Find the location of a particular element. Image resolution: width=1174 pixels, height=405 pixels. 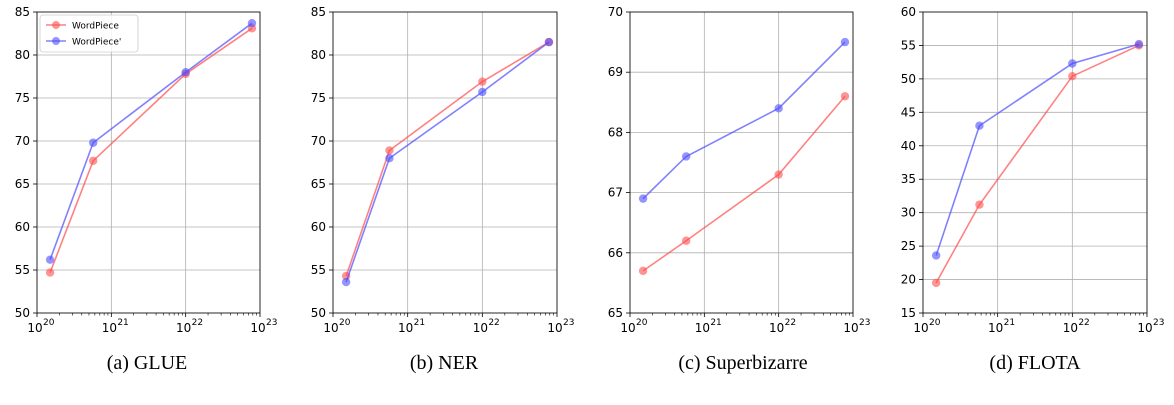

y-tick-label: 40 is located at coordinates (908, 146).